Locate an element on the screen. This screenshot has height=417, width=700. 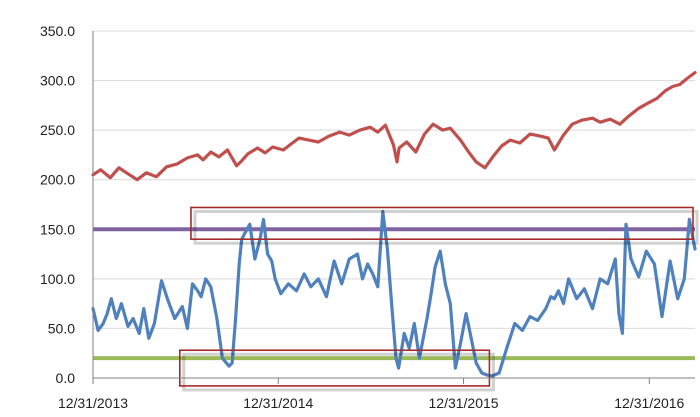
y-axis-tick-labels: 350.0 300.0 250.0 200.0 150.0 100.0 50.0 0.0 is located at coordinates (57, 204).